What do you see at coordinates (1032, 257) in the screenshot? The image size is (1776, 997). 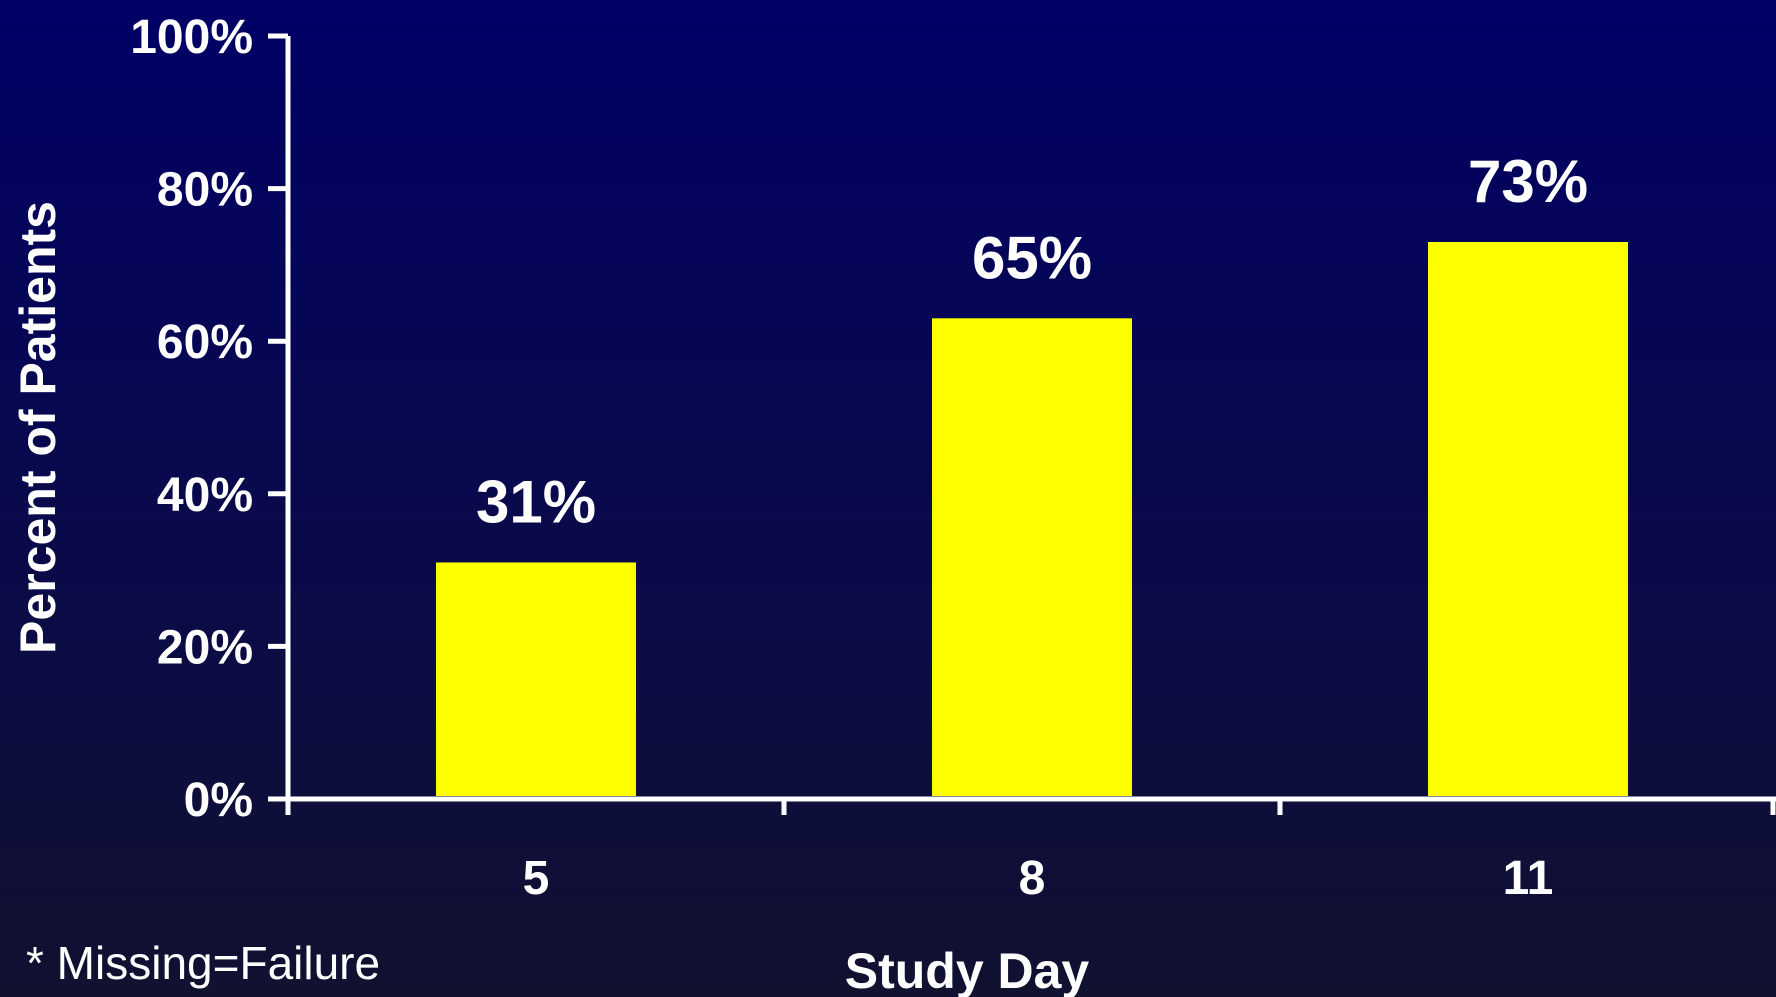 I see `data-label: 65%` at bounding box center [1032, 257].